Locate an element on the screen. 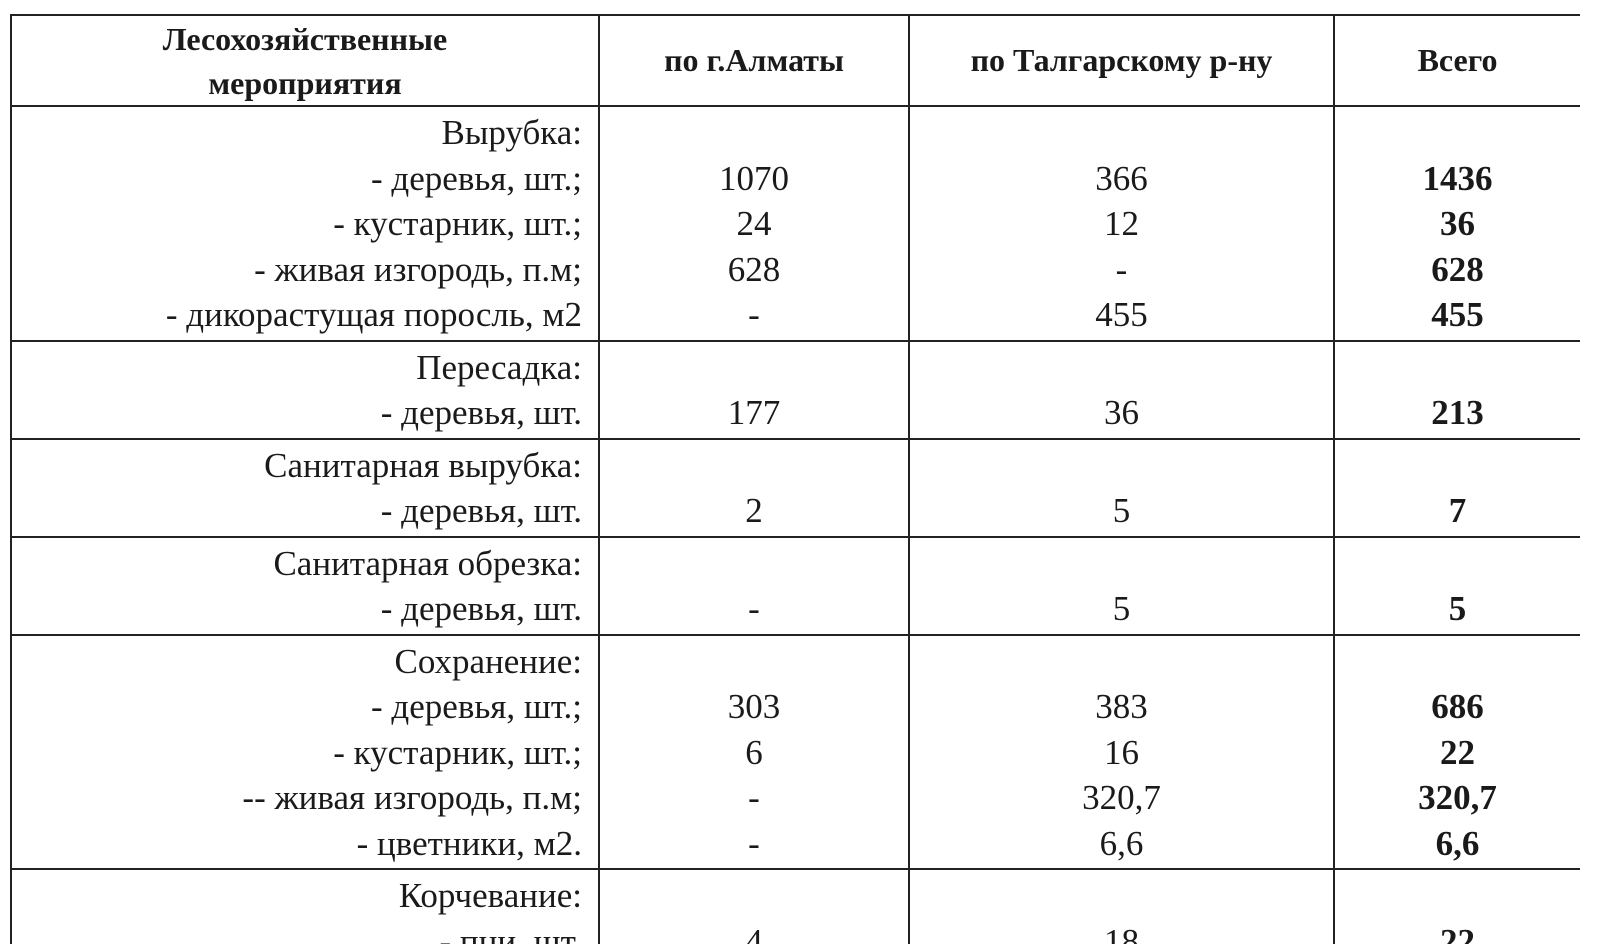 The image size is (1600, 945). total-cell: 686 22 320,7 6,6 is located at coordinates (1456, 751).